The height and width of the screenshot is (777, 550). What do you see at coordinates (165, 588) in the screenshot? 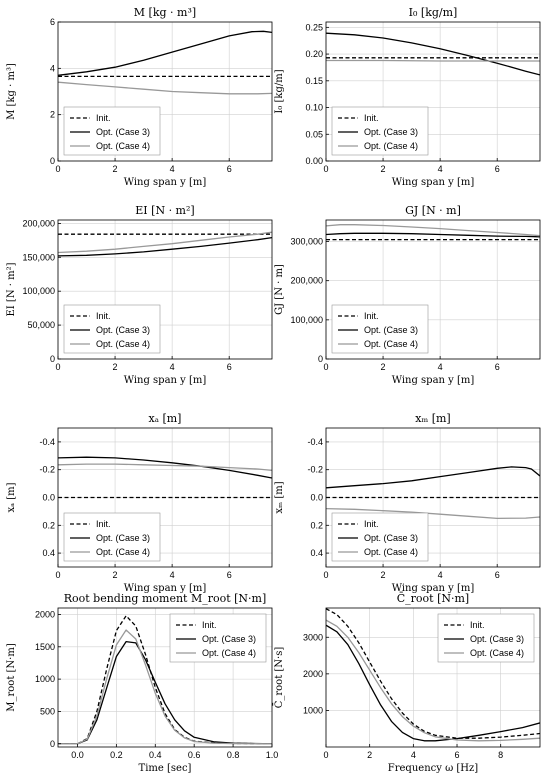
I see `x-axis-label: Wing span y [m]` at bounding box center [165, 588].